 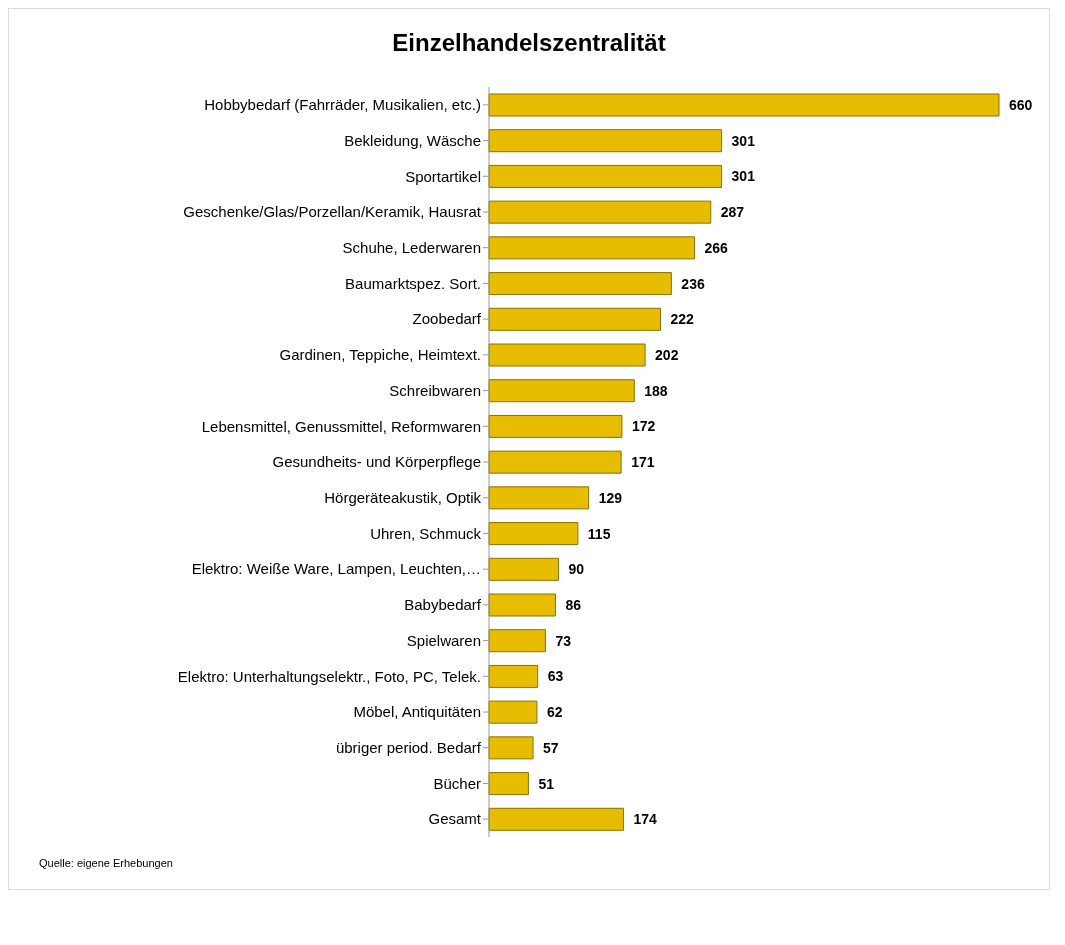 What do you see at coordinates (643, 462) in the screenshot?
I see `data-label: 171` at bounding box center [643, 462].